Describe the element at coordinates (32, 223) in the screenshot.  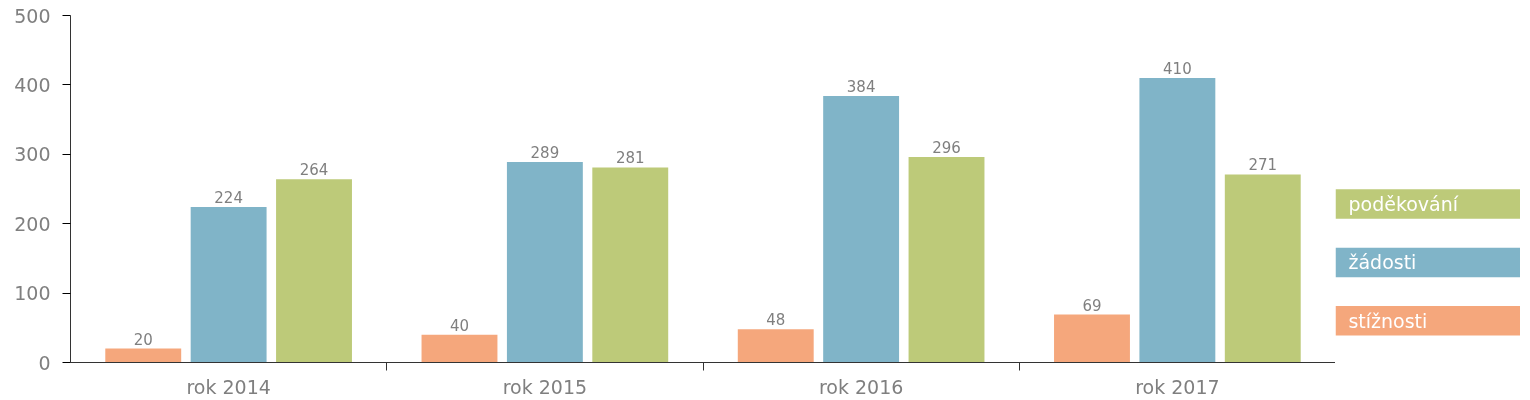
I see `y-tick-label: 200` at that location.